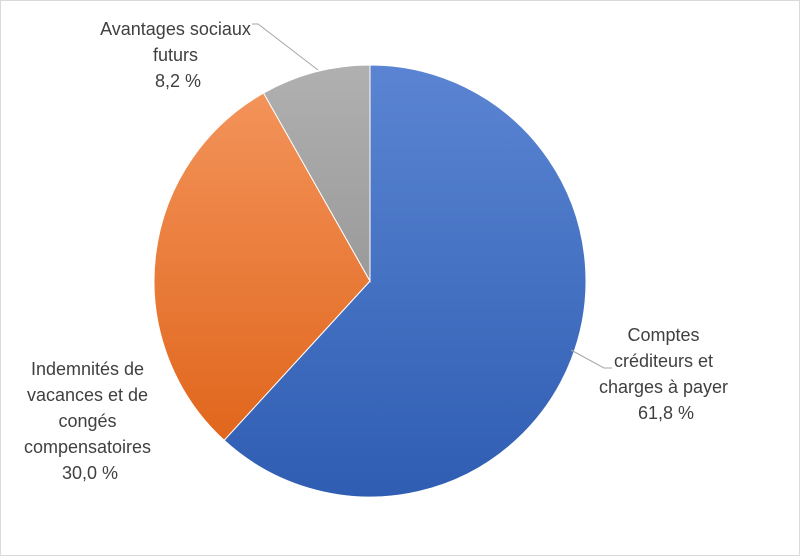  I want to click on leader-line-avantages, so click(285, 47).